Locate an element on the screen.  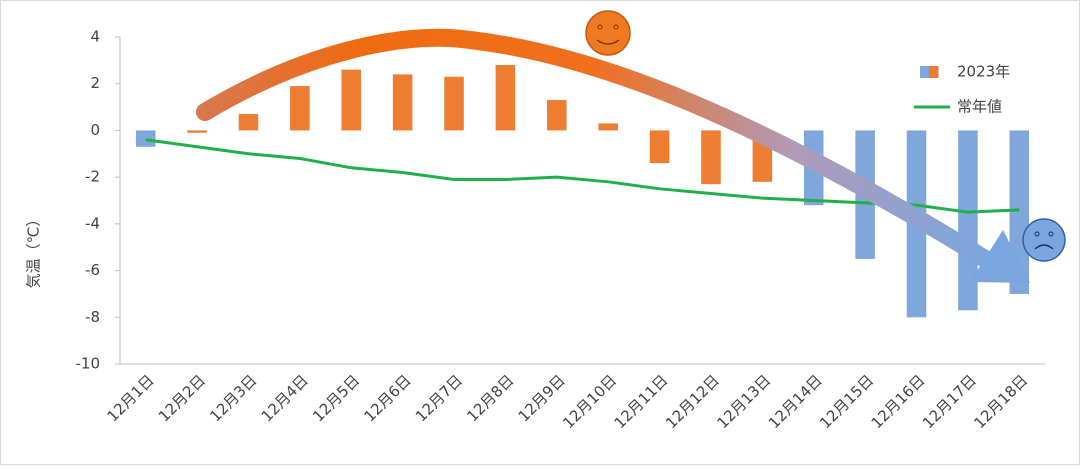
y-tick-label: -10 is located at coordinates (88, 364).